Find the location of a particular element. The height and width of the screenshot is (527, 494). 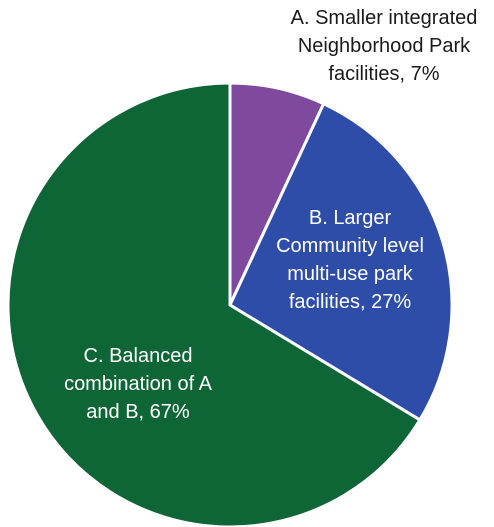

slice-label-3: C. Balanced combination of A and B, 67% is located at coordinates (138, 384).